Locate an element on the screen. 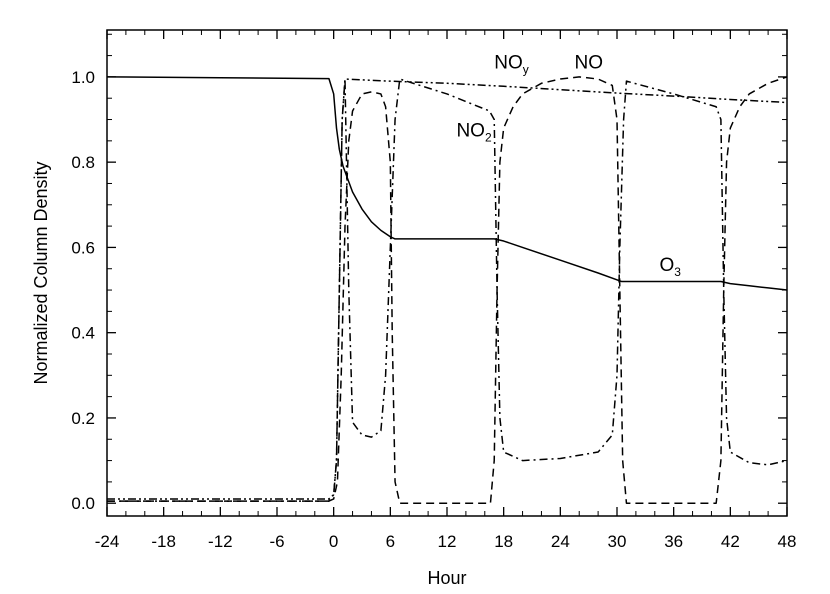 This screenshot has height=594, width=830. x-tick-label: -18 is located at coordinates (163, 541).